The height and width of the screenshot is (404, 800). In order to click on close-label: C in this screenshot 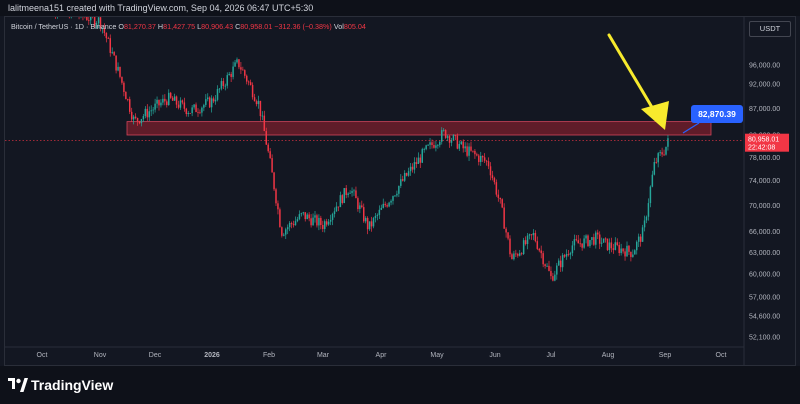, I will do `click(238, 26)`.